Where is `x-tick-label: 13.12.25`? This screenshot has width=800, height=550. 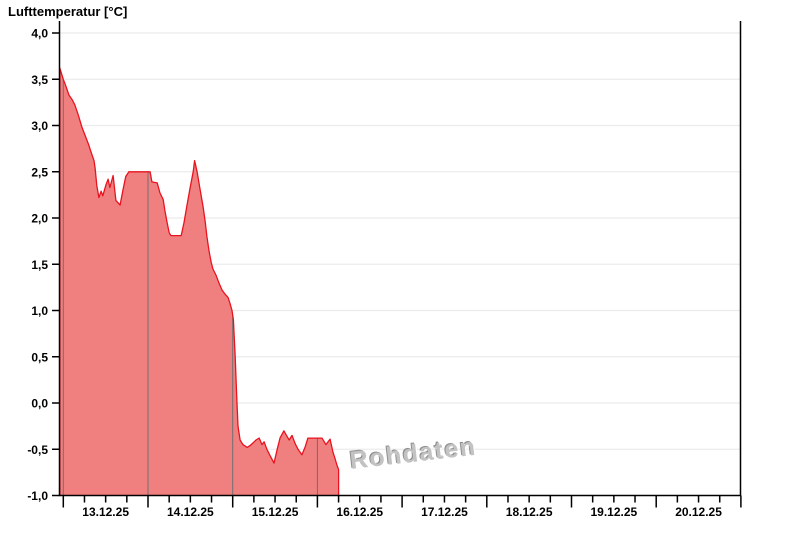
x-tick-label: 13.12.25 is located at coordinates (105, 512).